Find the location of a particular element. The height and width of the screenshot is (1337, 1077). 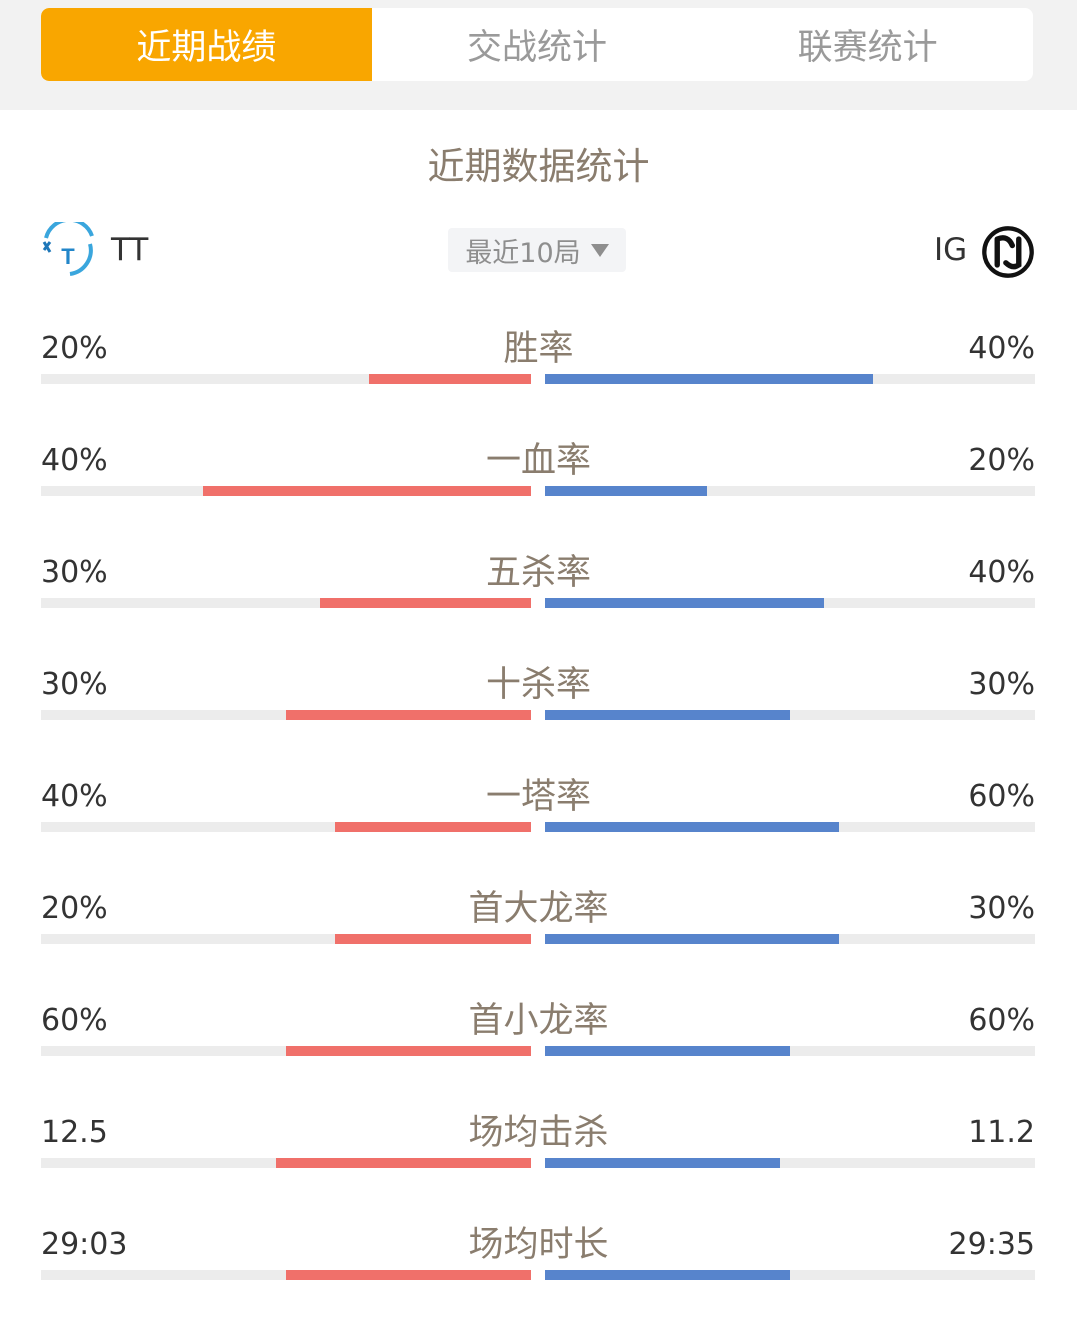

stat-label: 首大龙率 is located at coordinates (538, 909).